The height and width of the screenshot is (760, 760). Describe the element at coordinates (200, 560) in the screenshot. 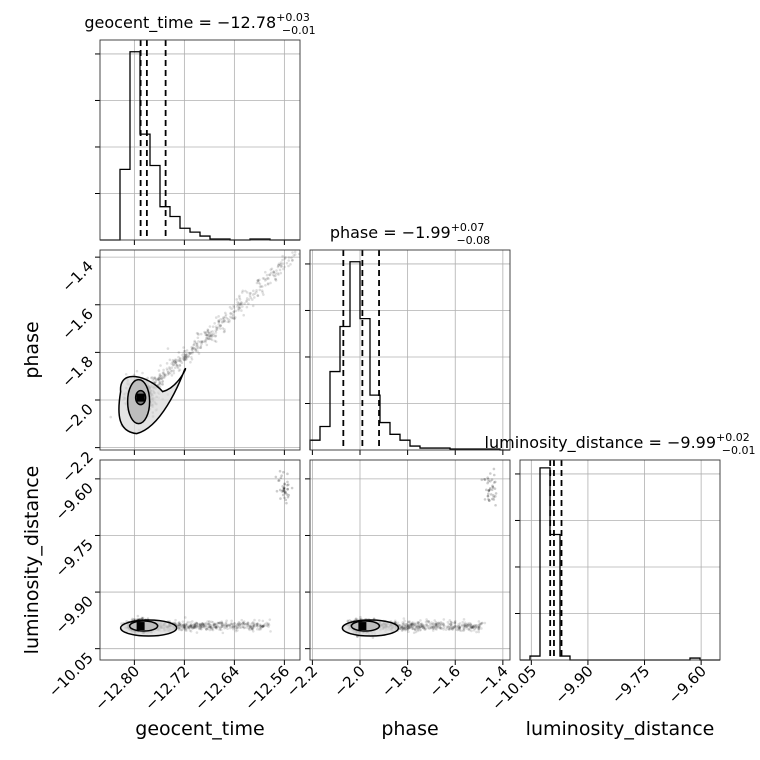

I see `panel-frame` at that location.